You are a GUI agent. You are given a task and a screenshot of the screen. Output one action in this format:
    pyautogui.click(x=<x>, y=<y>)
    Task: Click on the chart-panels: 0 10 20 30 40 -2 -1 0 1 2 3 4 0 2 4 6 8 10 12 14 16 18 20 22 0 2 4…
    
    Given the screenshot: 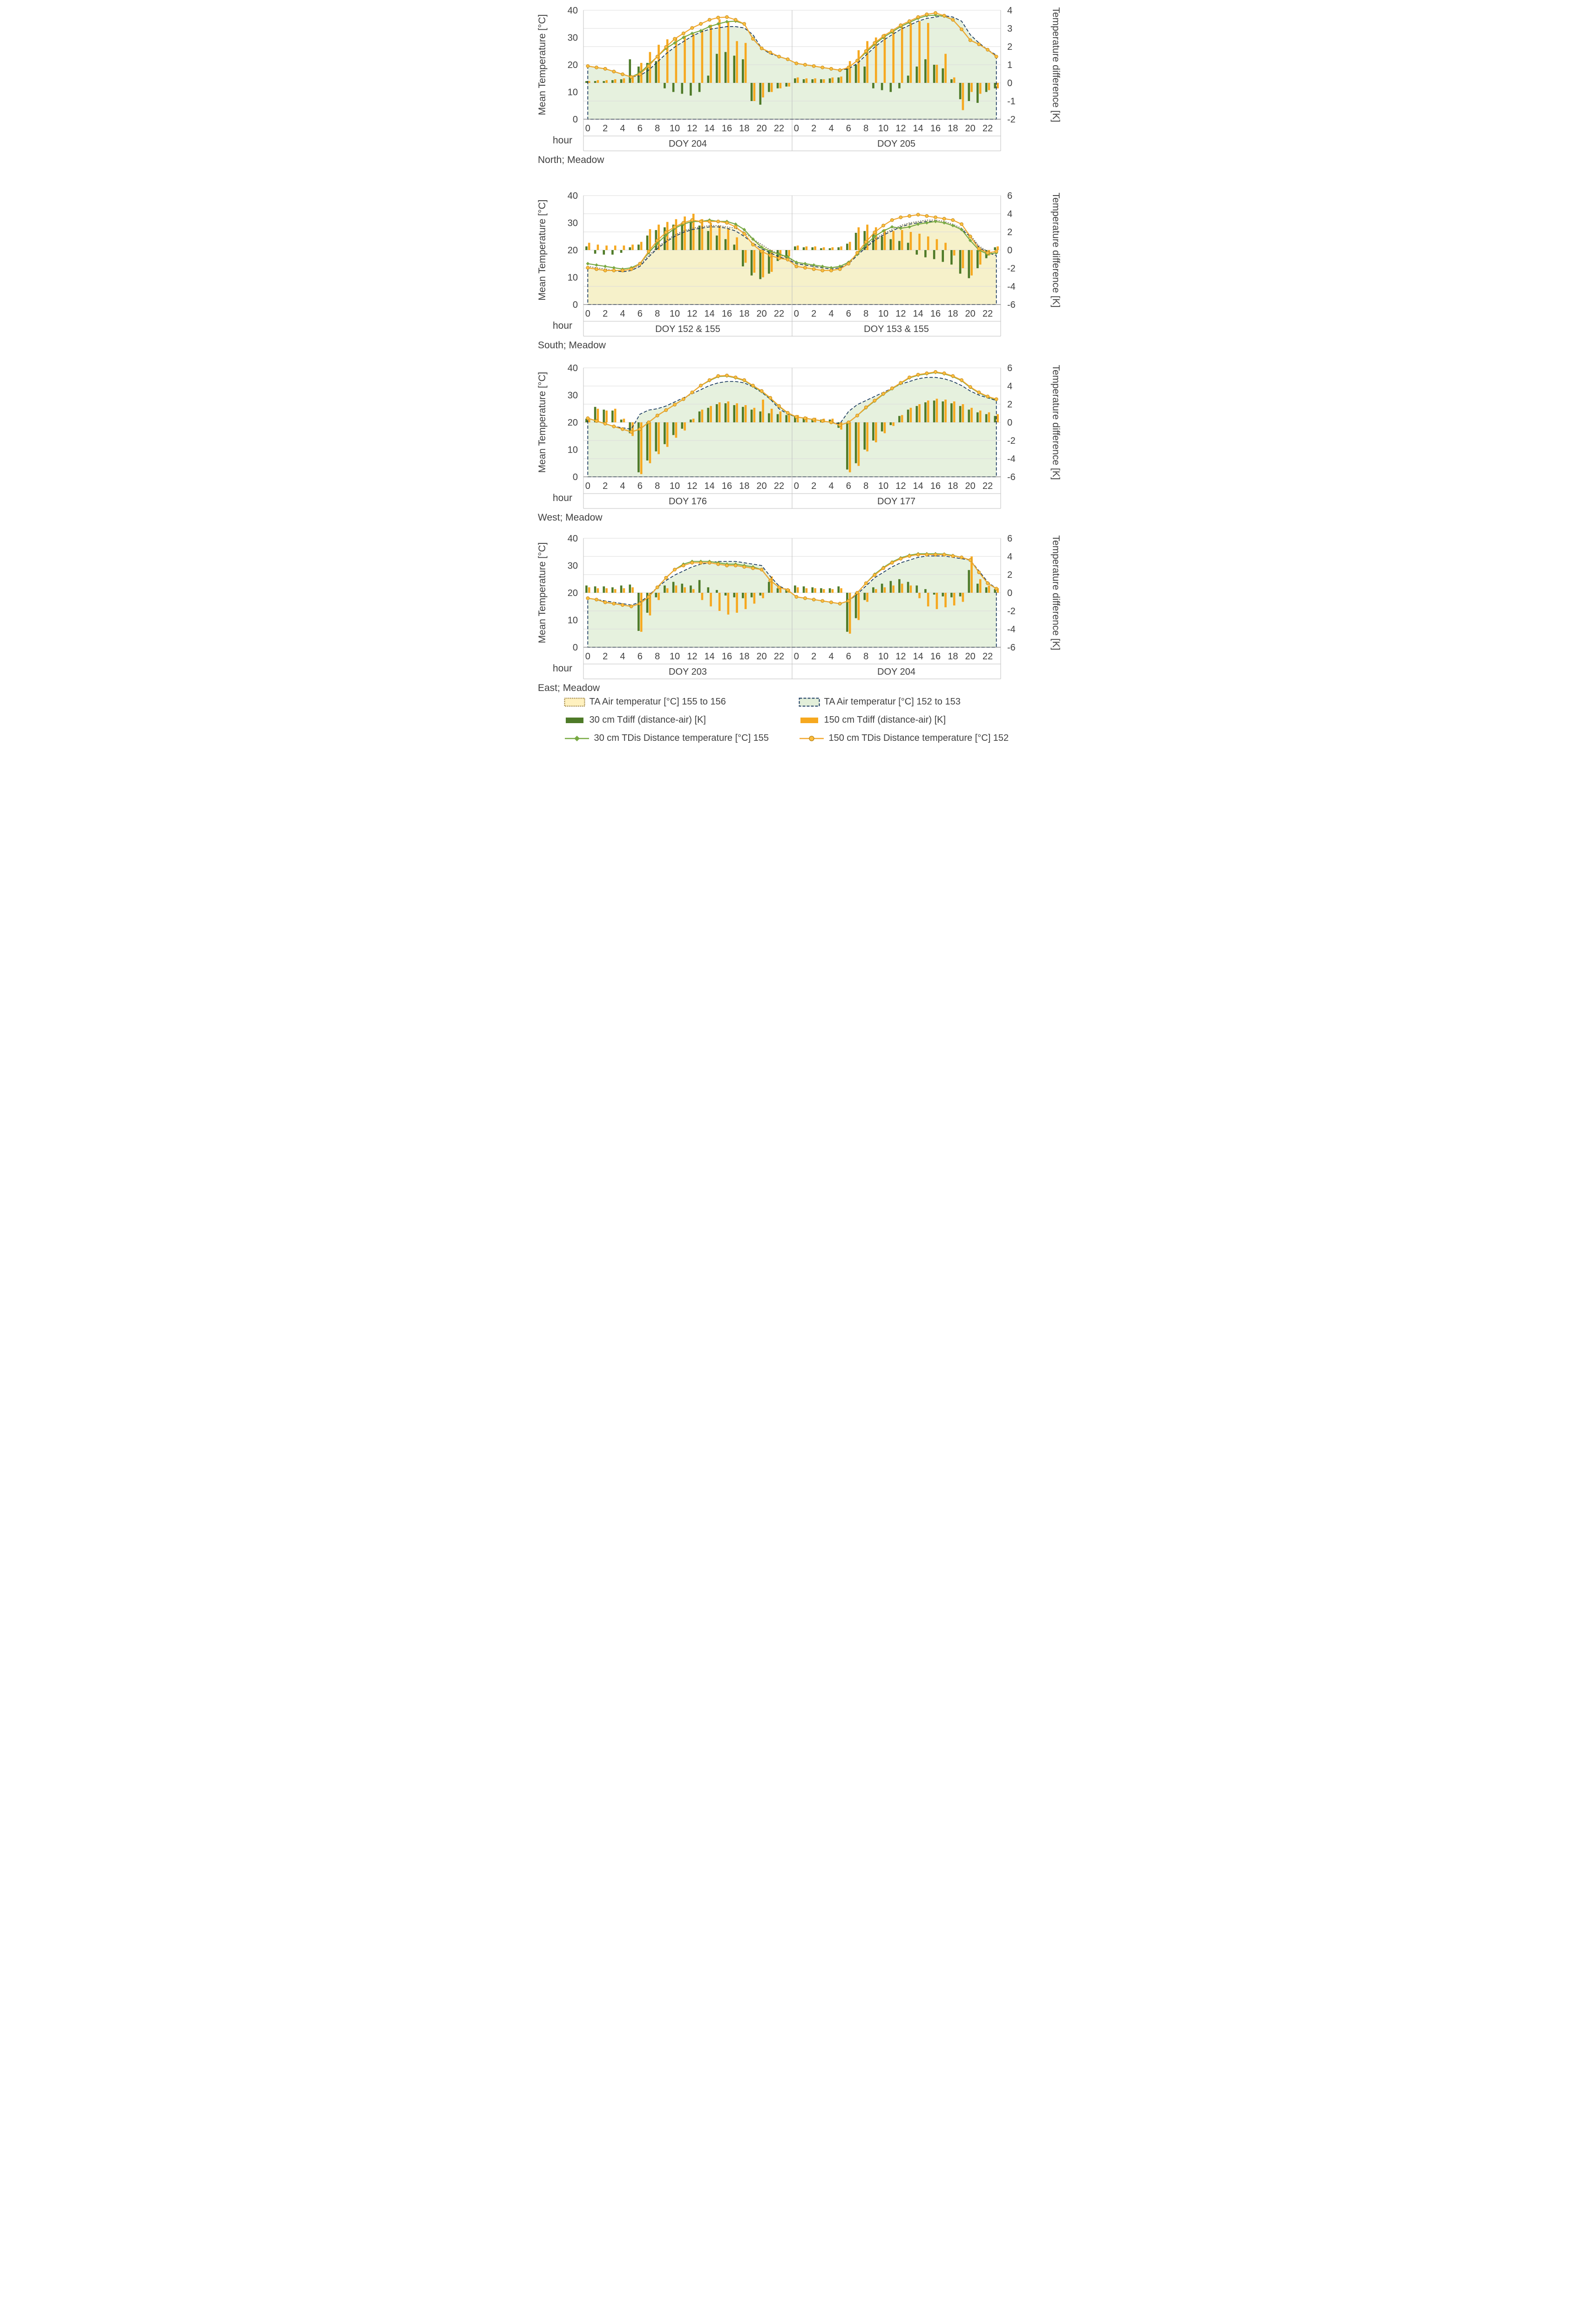 What is the action you would take?
    pyautogui.click(x=796, y=349)
    